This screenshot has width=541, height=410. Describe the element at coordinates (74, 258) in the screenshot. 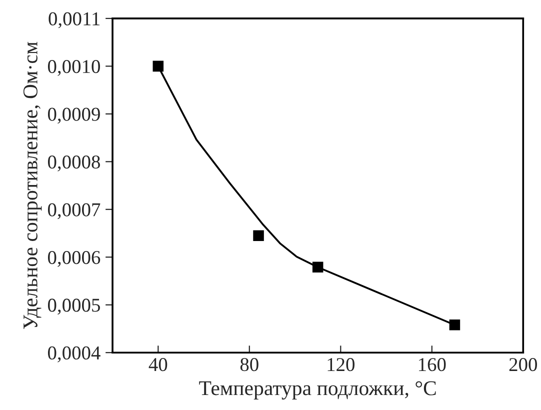

I see `y-tick-label: 0,0006` at that location.